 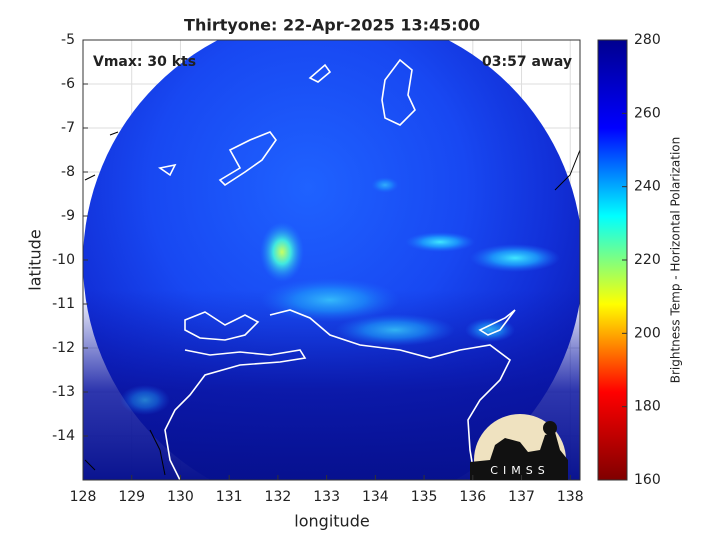 I want to click on x-tick-label: 135, so click(x=424, y=497).